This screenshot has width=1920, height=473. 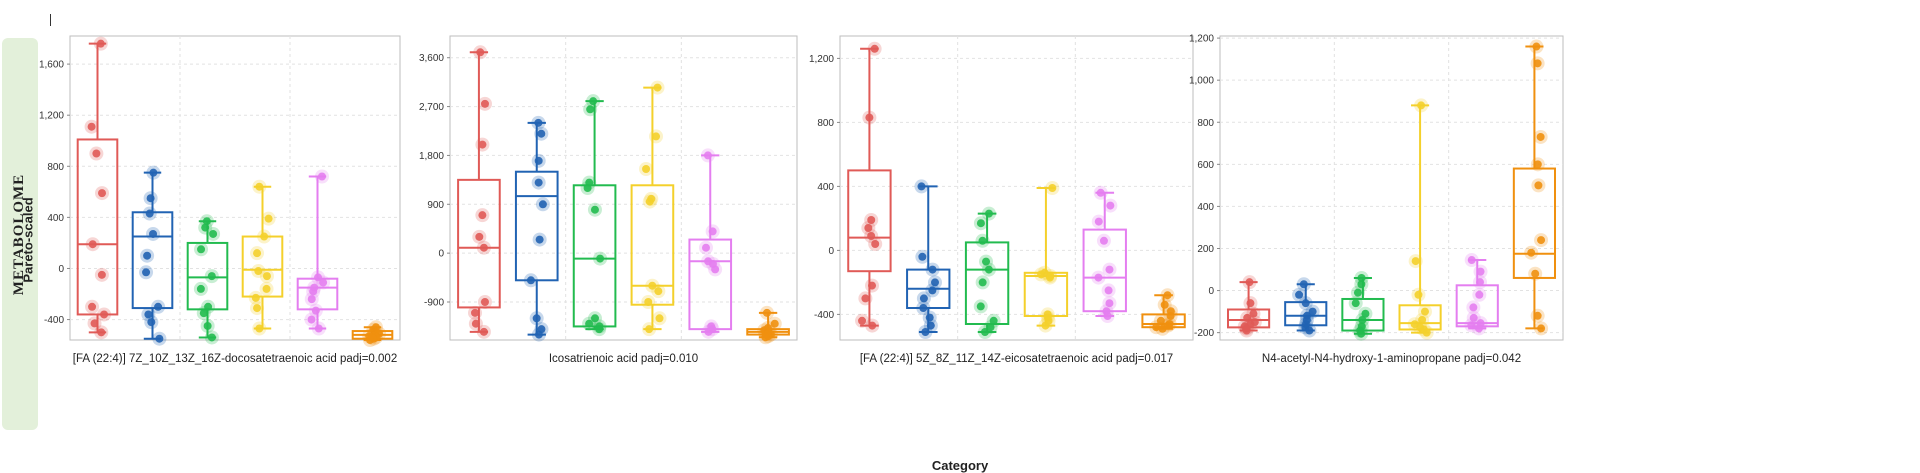 I want to click on top-tick-mark, so click(x=50, y=20).